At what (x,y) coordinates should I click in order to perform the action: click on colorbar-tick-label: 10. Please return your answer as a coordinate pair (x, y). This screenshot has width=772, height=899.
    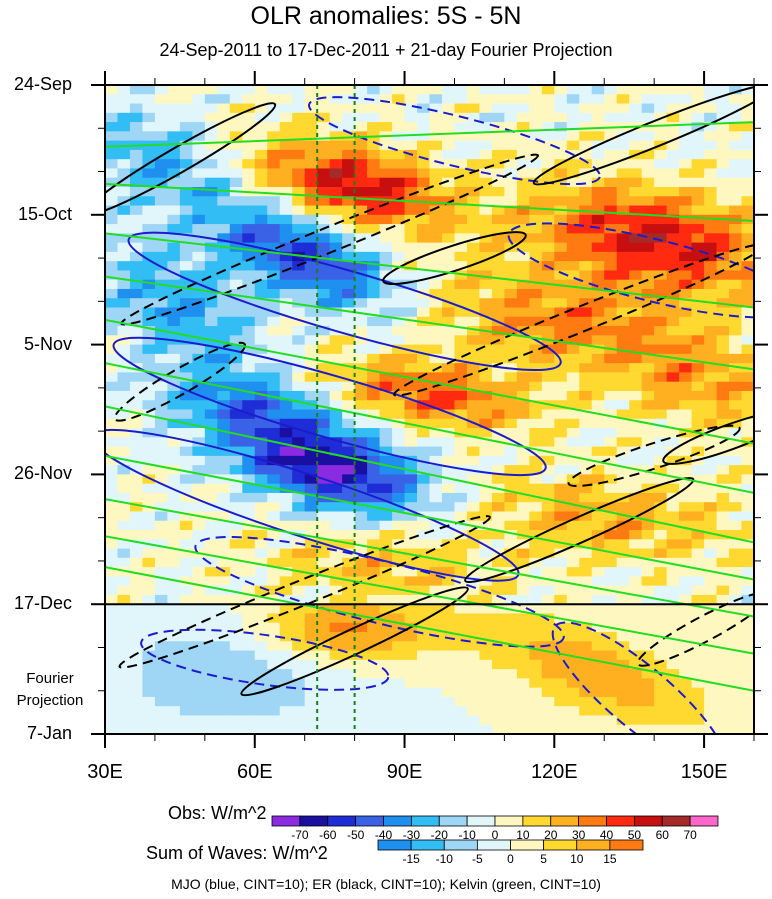
    Looking at the image, I should click on (523, 835).